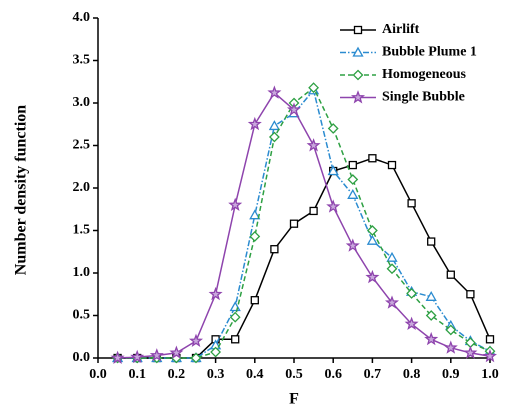  What do you see at coordinates (451, 374) in the screenshot?
I see `x-tick-label: 0.9` at bounding box center [451, 374].